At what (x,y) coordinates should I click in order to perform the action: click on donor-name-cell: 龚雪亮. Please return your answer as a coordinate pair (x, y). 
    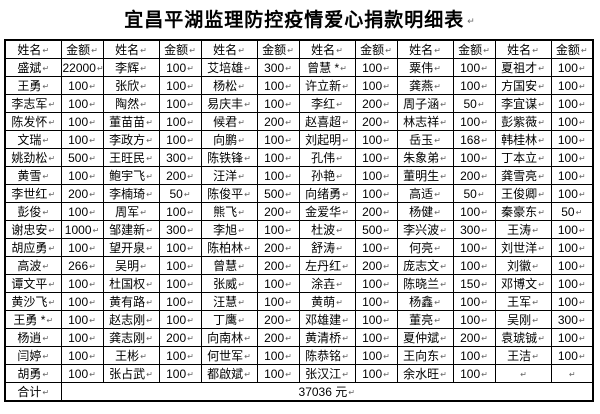
    Looking at the image, I should click on (523, 175).